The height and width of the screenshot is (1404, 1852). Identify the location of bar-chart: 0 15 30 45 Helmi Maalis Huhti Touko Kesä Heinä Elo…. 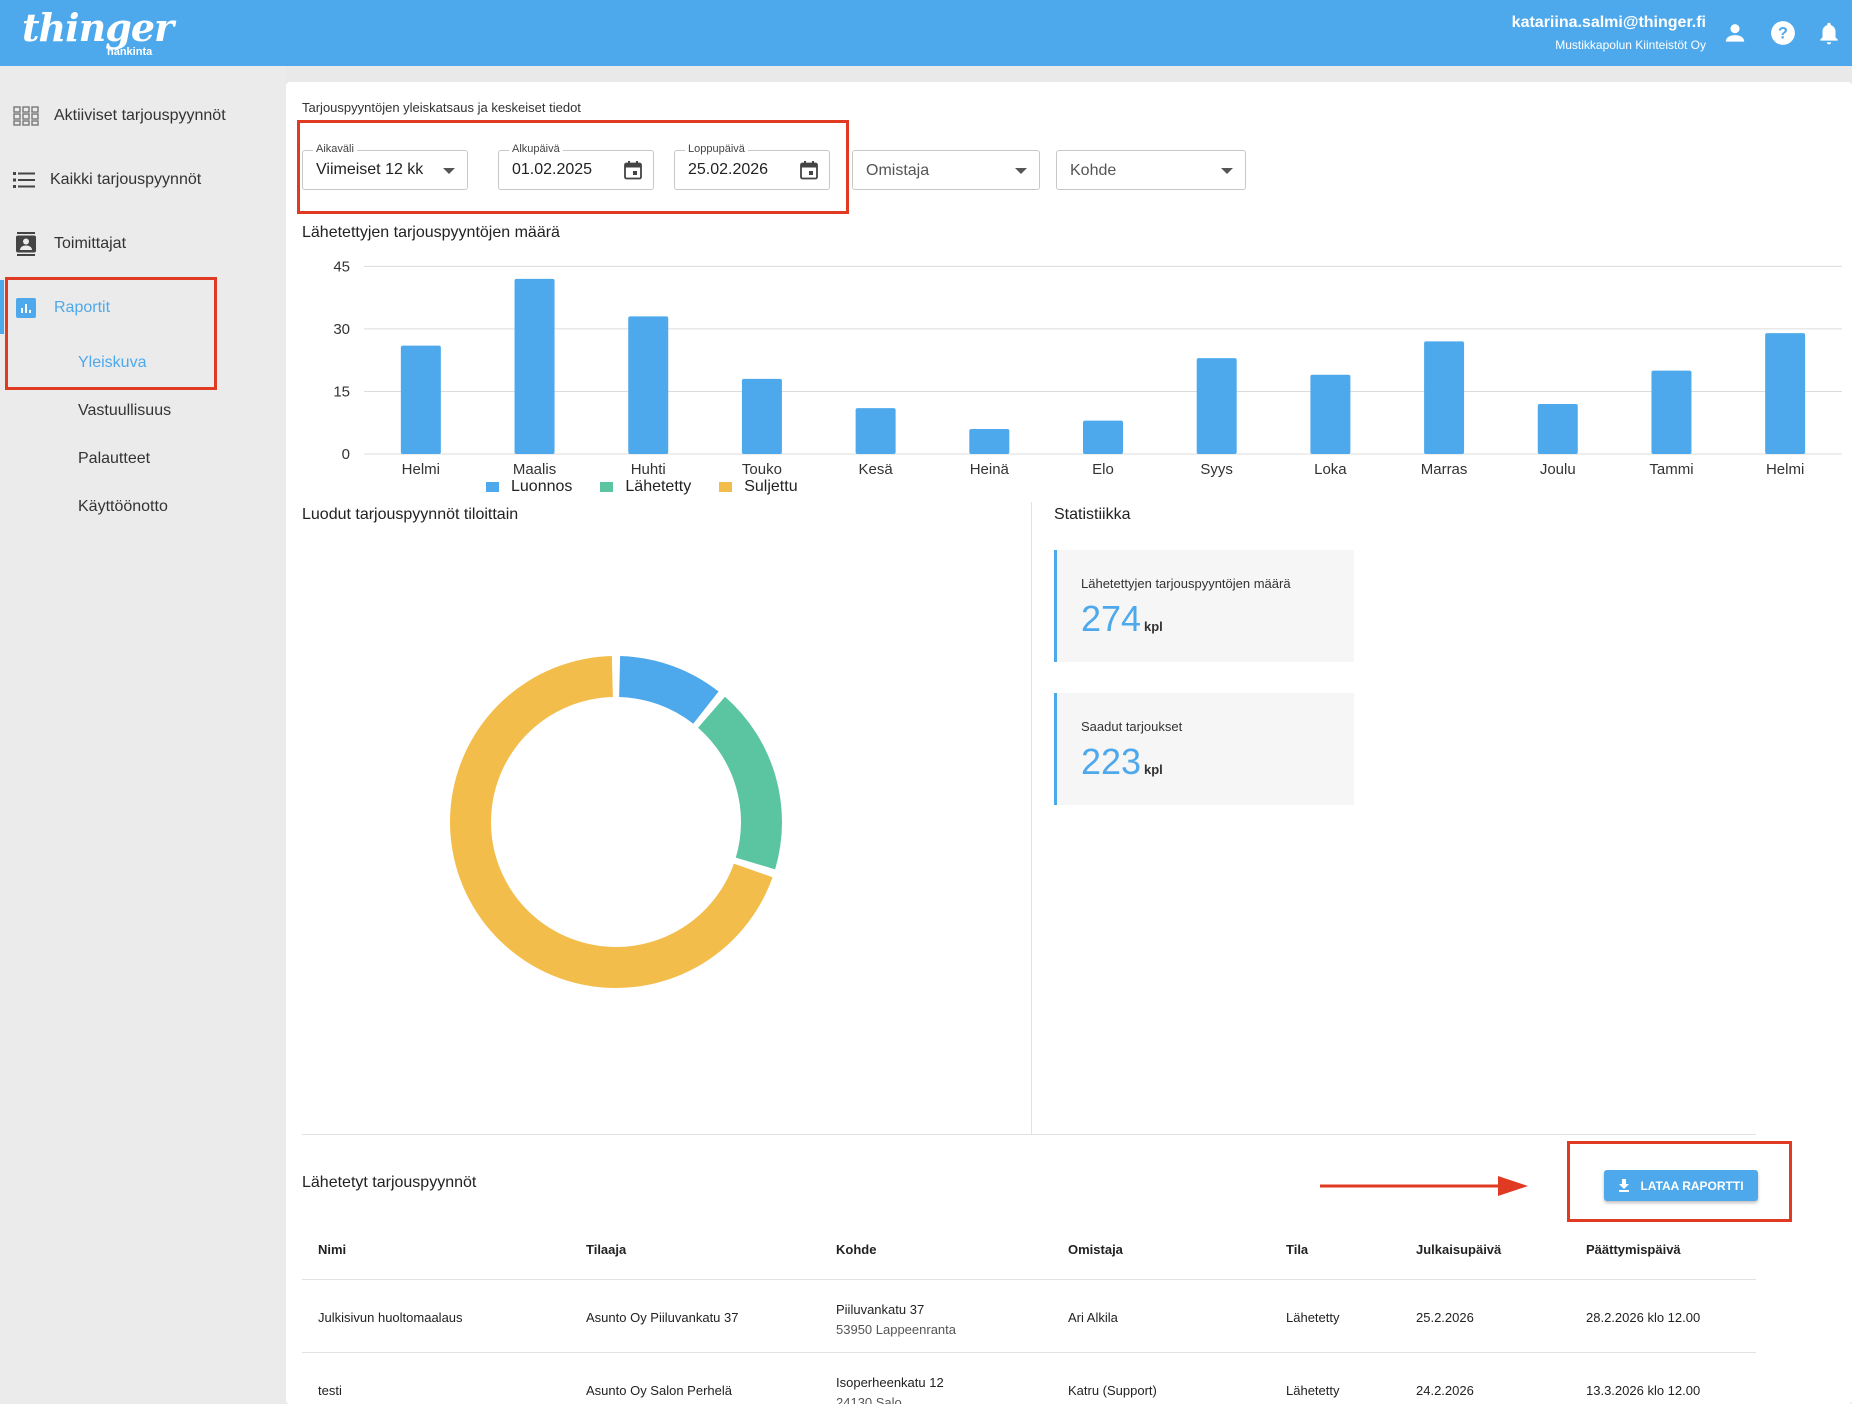
(1087, 368).